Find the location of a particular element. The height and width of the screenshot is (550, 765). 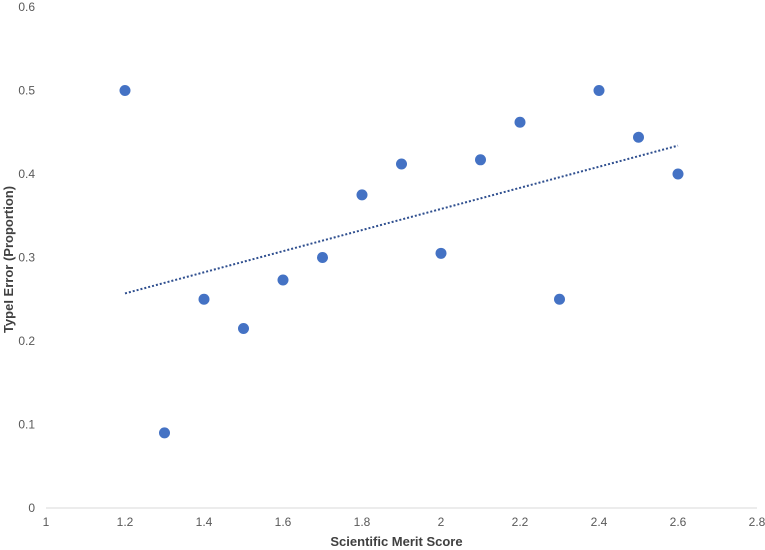

y-tick-label: 0.5 is located at coordinates (26, 91).